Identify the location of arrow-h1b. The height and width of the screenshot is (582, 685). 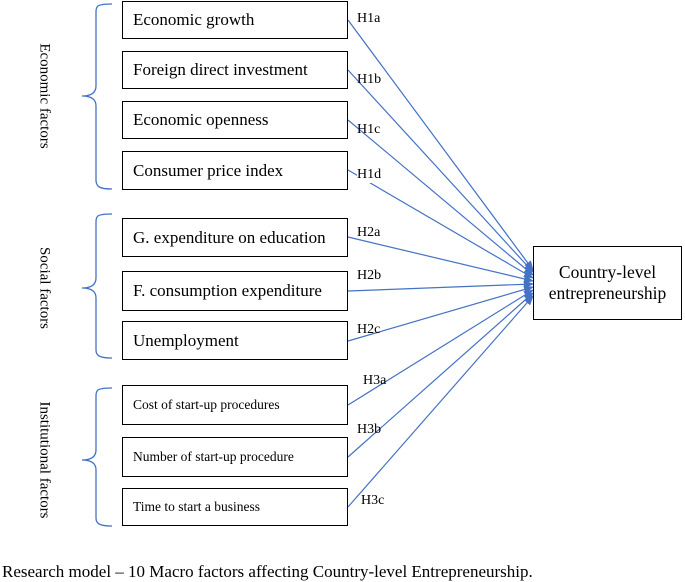
(440, 171).